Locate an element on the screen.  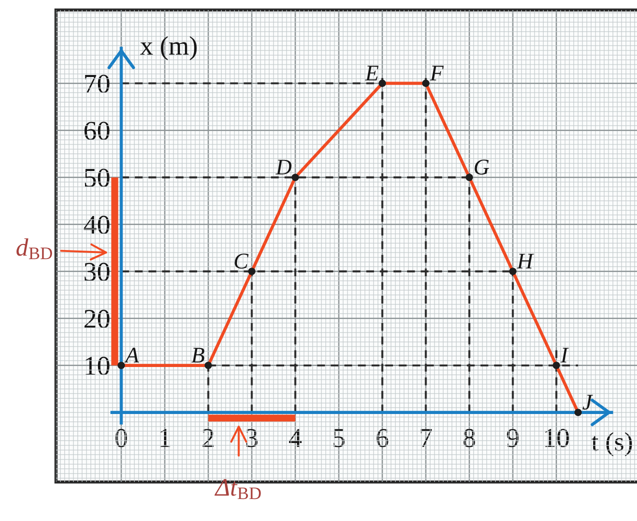
annotation: D is located at coordinates (284, 167).